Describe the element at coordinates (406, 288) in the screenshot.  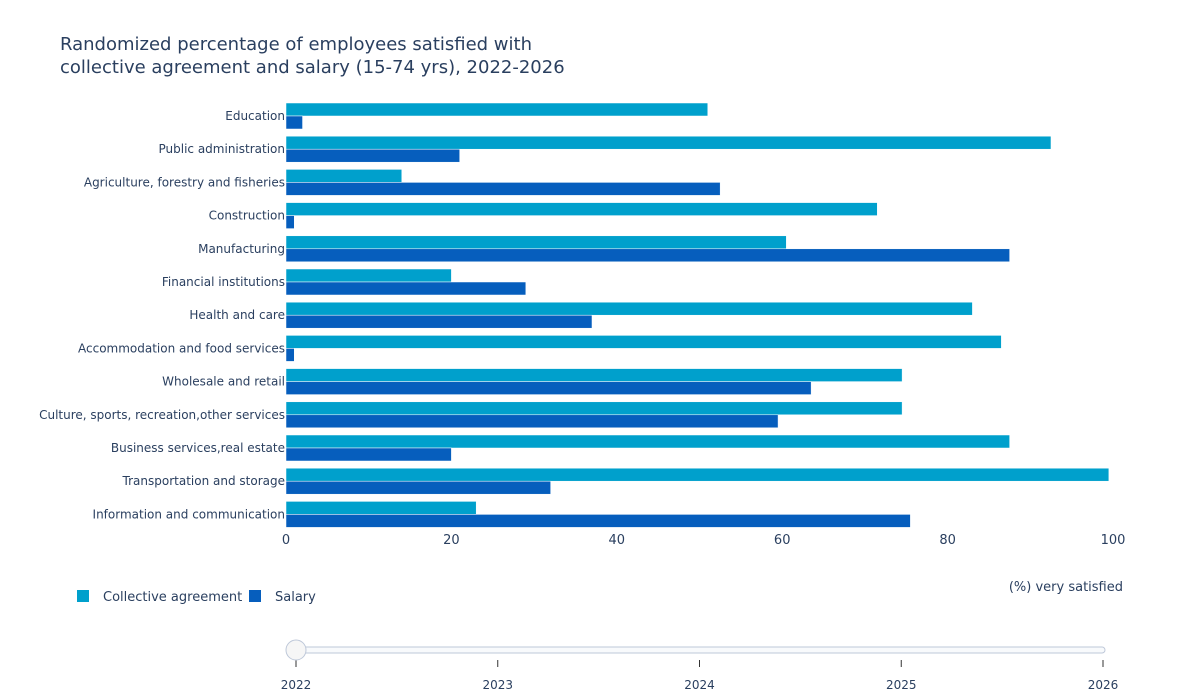
I see `bar-salary-financial-institutions` at that location.